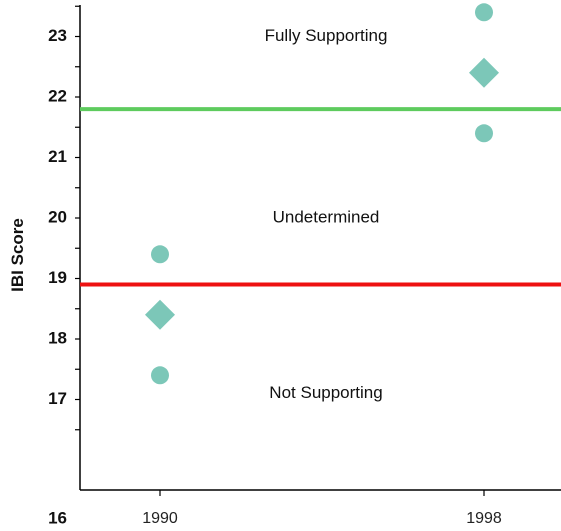 Image resolution: width=561 pixels, height=531 pixels. I want to click on y-tick-label: 23, so click(57, 35).